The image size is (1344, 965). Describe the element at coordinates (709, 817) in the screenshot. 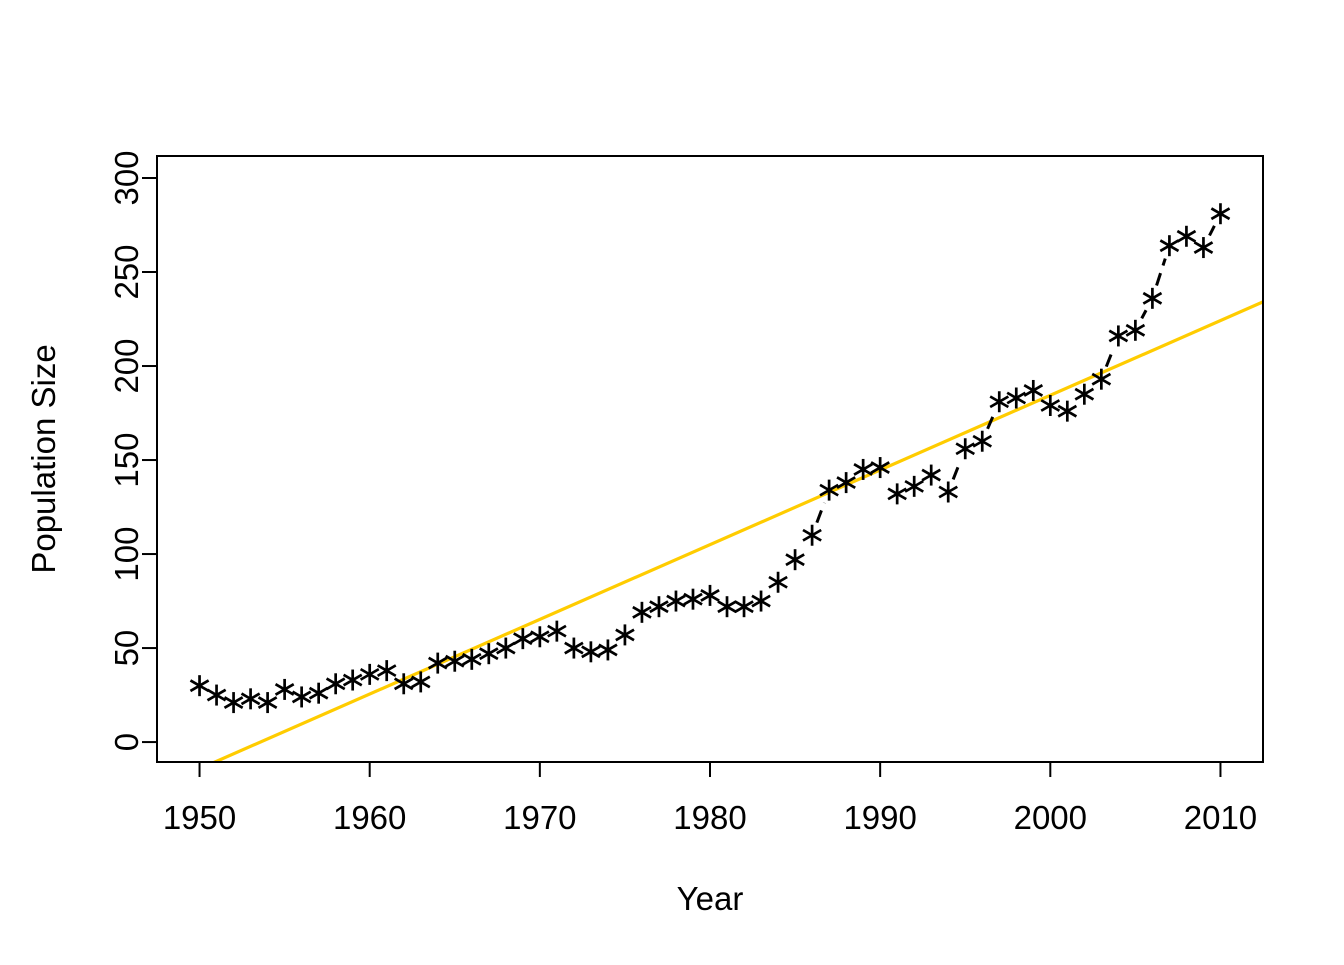

I see `x-tick-label: 1980` at that location.